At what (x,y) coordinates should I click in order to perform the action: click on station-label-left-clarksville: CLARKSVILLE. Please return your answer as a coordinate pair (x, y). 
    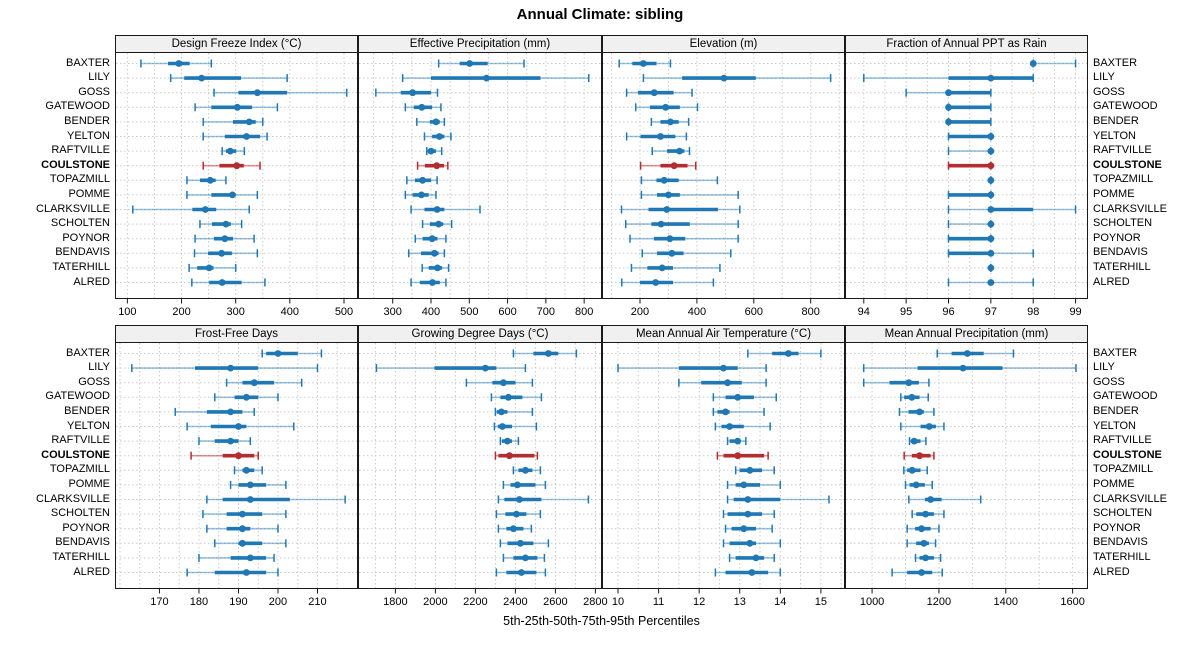
    Looking at the image, I should click on (73, 208).